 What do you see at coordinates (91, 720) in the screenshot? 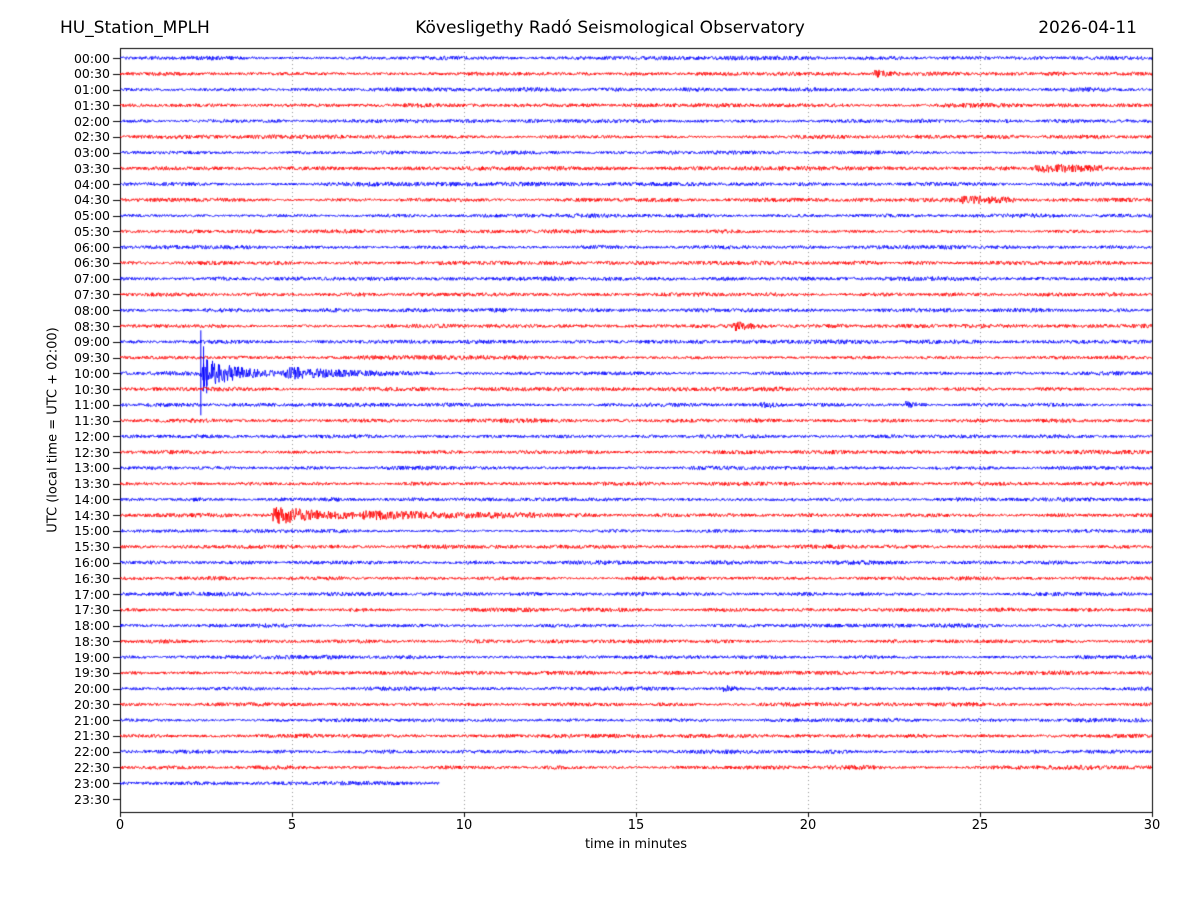
I see `y-tick-label: 21:00` at bounding box center [91, 720].